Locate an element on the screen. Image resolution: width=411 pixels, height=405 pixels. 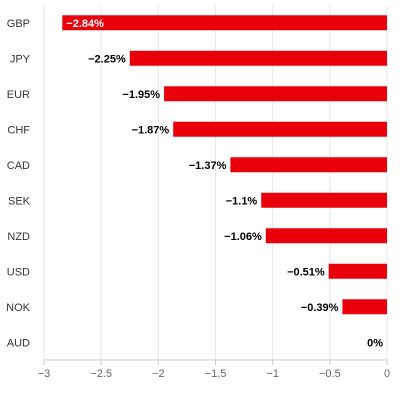
category-label: NOK is located at coordinates (18, 308).